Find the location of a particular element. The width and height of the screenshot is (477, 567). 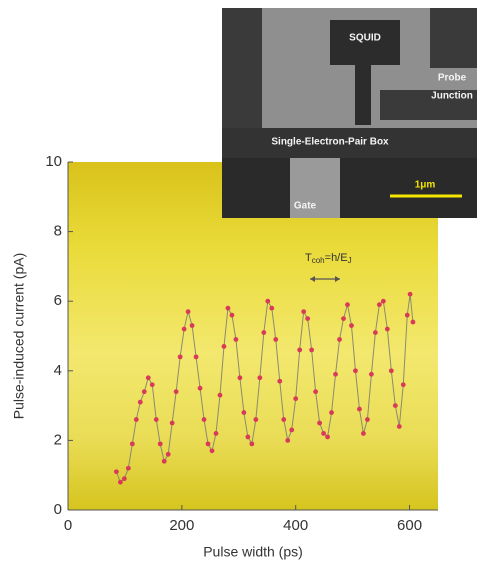

inset-label: 1μm is located at coordinates (425, 185).